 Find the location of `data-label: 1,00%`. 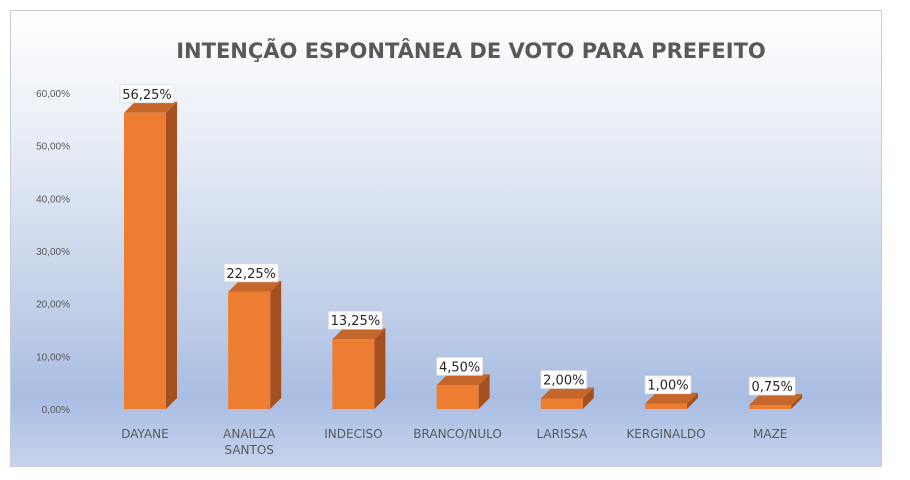

data-label: 1,00% is located at coordinates (668, 385).